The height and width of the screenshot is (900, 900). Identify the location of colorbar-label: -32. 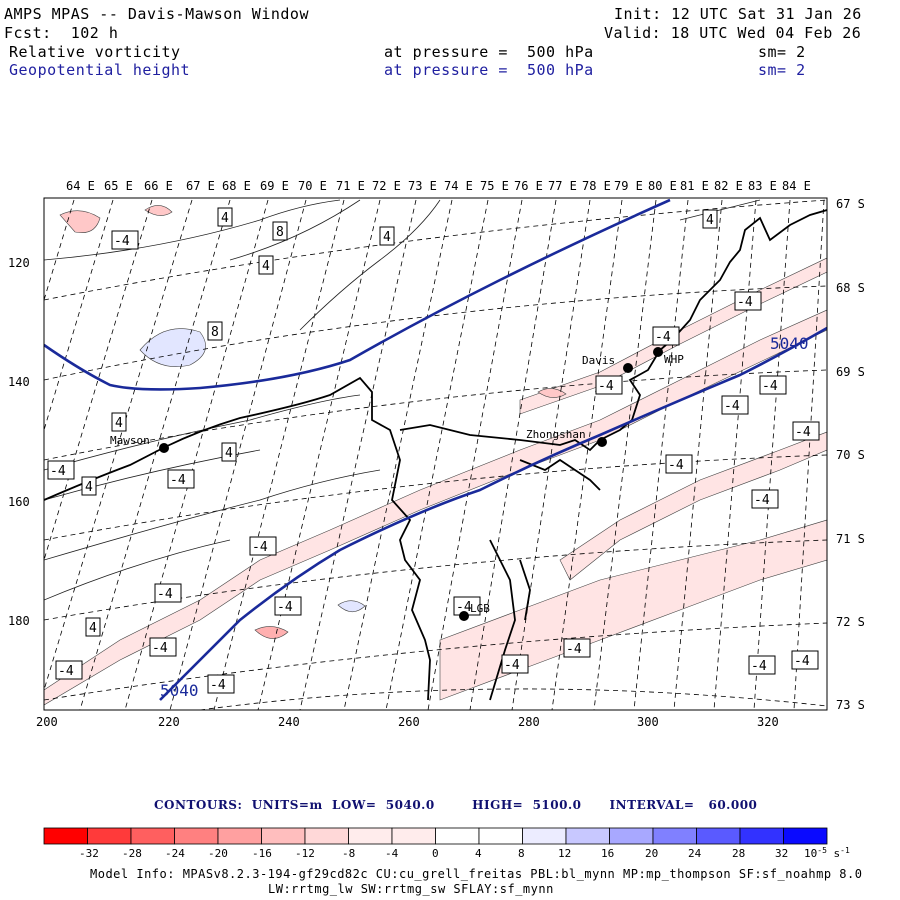
(89, 853).